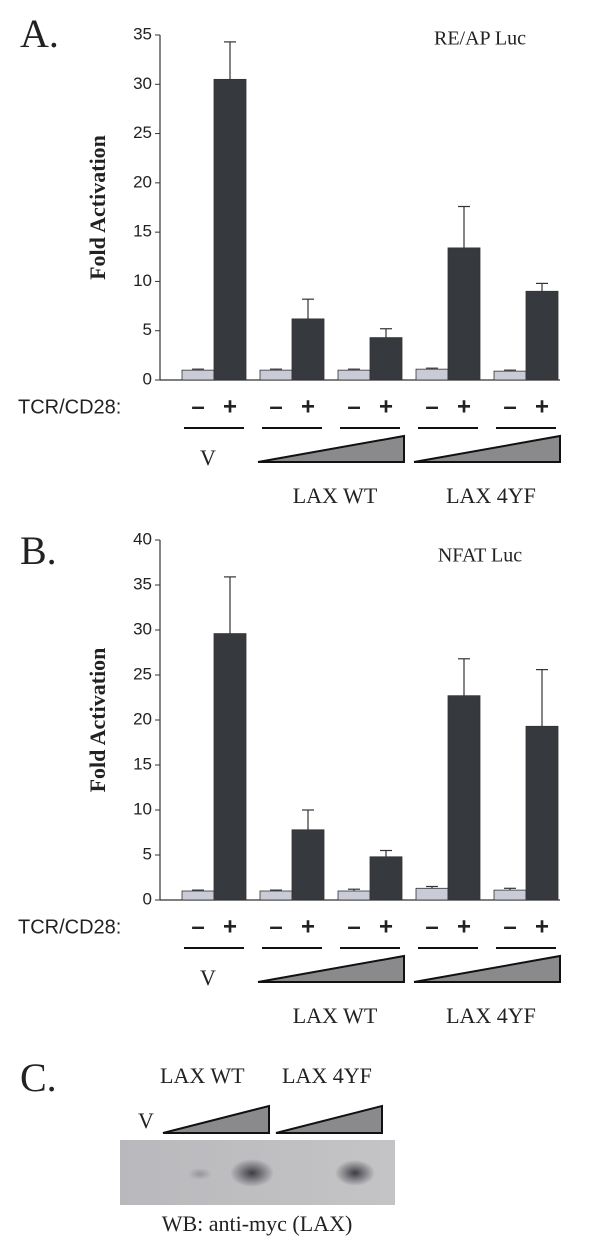 The height and width of the screenshot is (1254, 600). I want to click on caption: WB: anti-myc (LAX), so click(257, 1223).